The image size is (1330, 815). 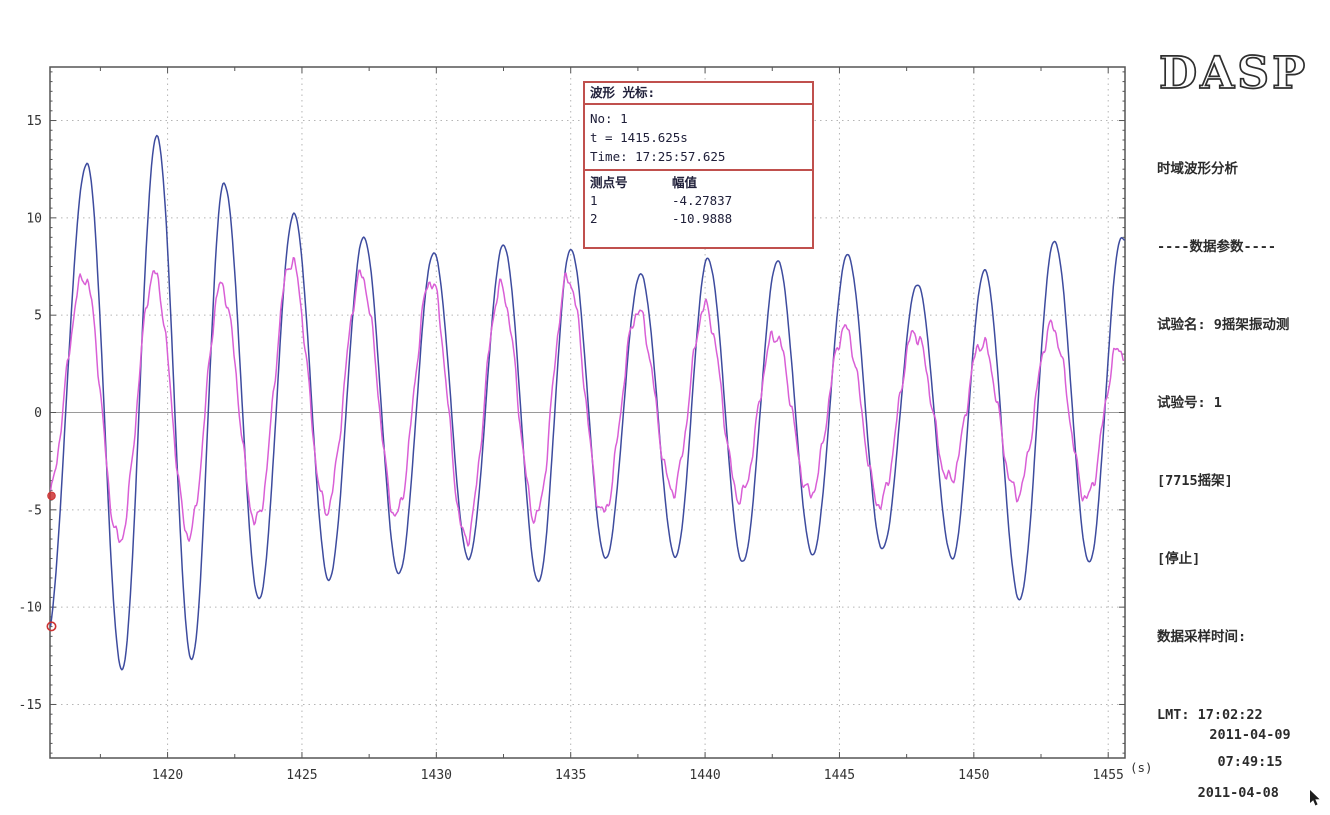 I want to click on cursor-number: No: 1, so click(x=609, y=118).